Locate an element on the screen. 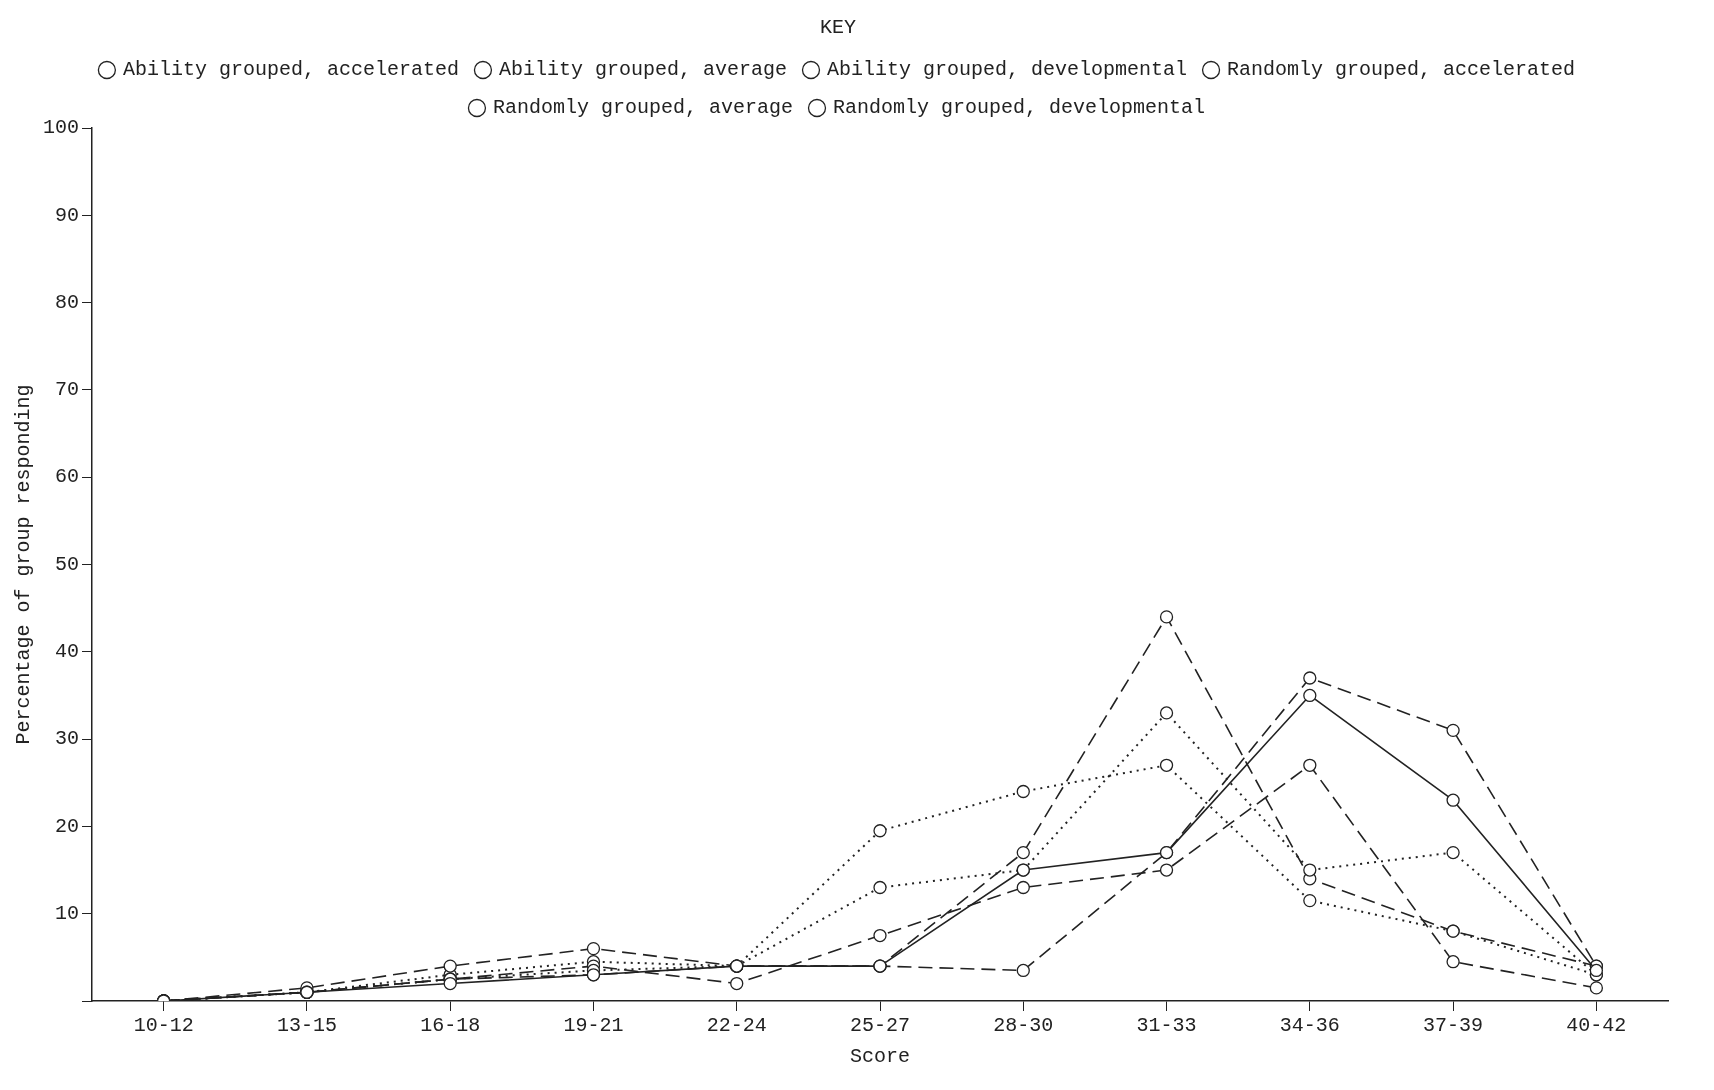 The width and height of the screenshot is (1714, 1090). x-tick-label: 10-12 is located at coordinates (163, 1026).